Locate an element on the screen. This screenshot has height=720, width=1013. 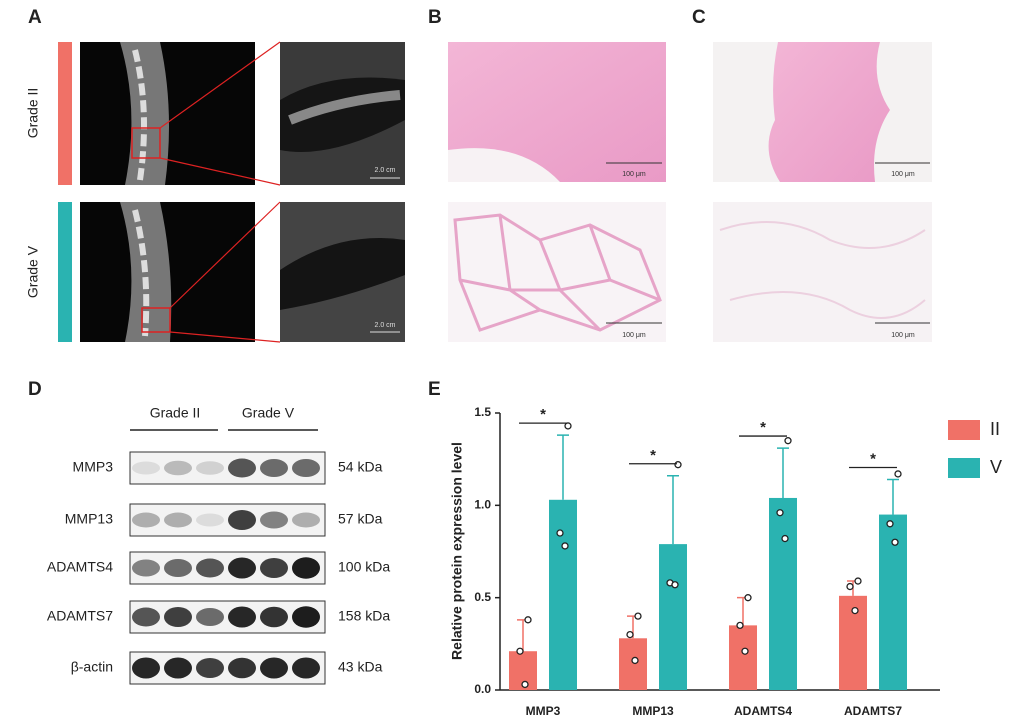
grade-bar is located at coordinates (65, 272).